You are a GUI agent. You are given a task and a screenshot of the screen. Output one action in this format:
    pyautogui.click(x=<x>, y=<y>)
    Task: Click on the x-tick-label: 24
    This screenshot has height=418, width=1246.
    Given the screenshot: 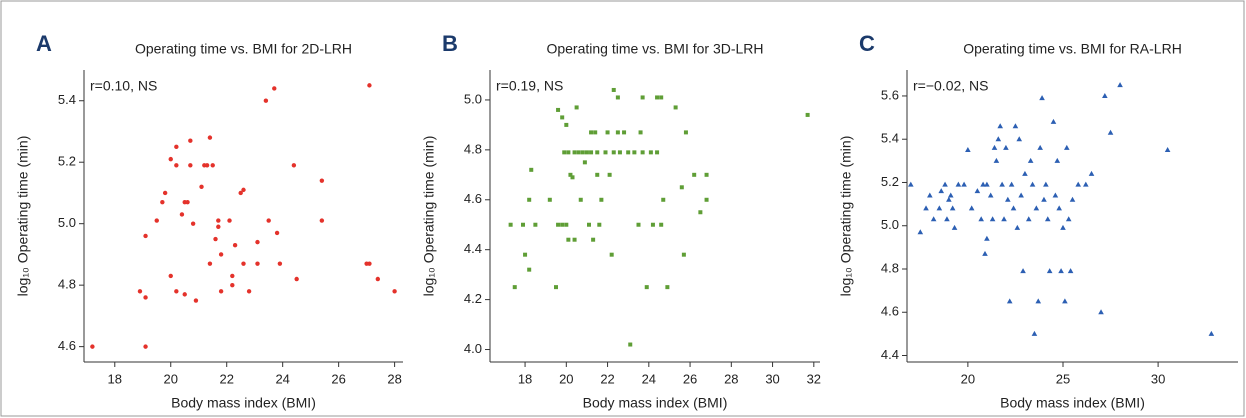 What is the action you would take?
    pyautogui.click(x=649, y=378)
    